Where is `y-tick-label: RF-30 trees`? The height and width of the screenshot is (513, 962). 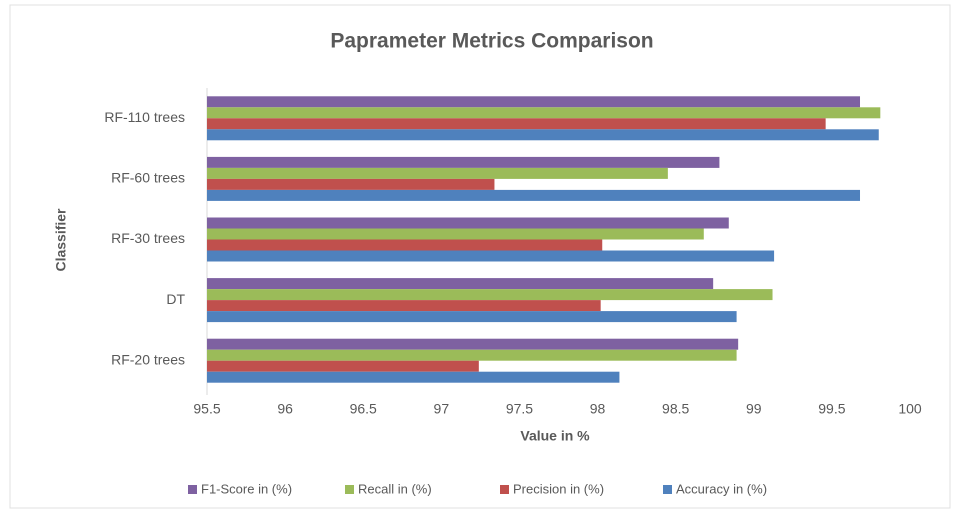
y-tick-label: RF-30 trees is located at coordinates (148, 238).